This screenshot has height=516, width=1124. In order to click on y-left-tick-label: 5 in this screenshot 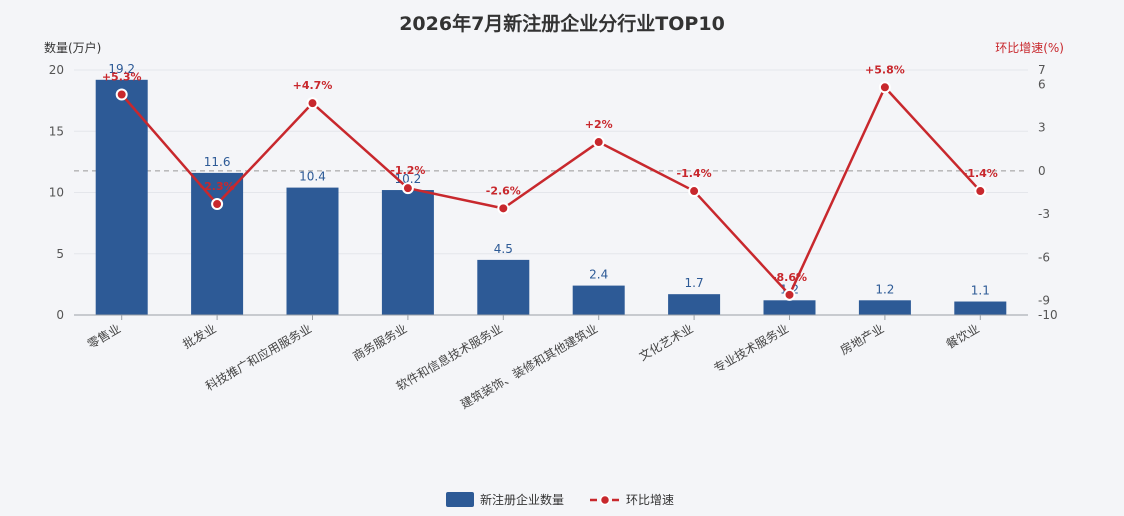, I will do `click(60, 254)`.